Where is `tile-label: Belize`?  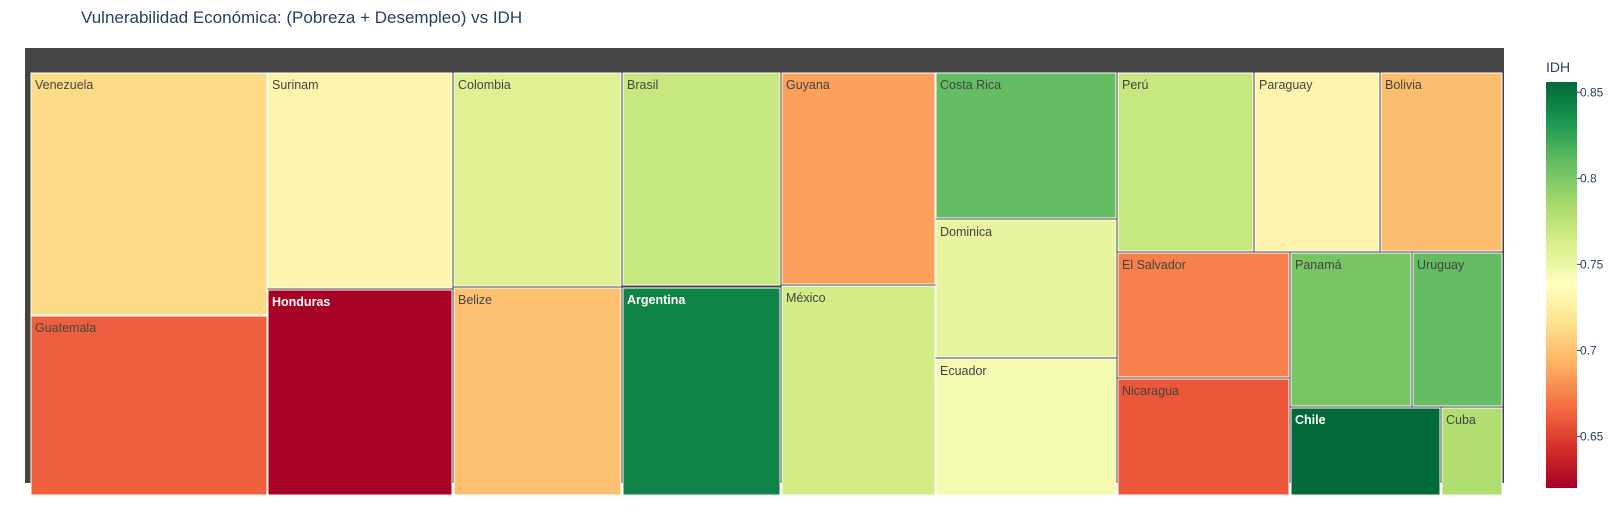
tile-label: Belize is located at coordinates (475, 300).